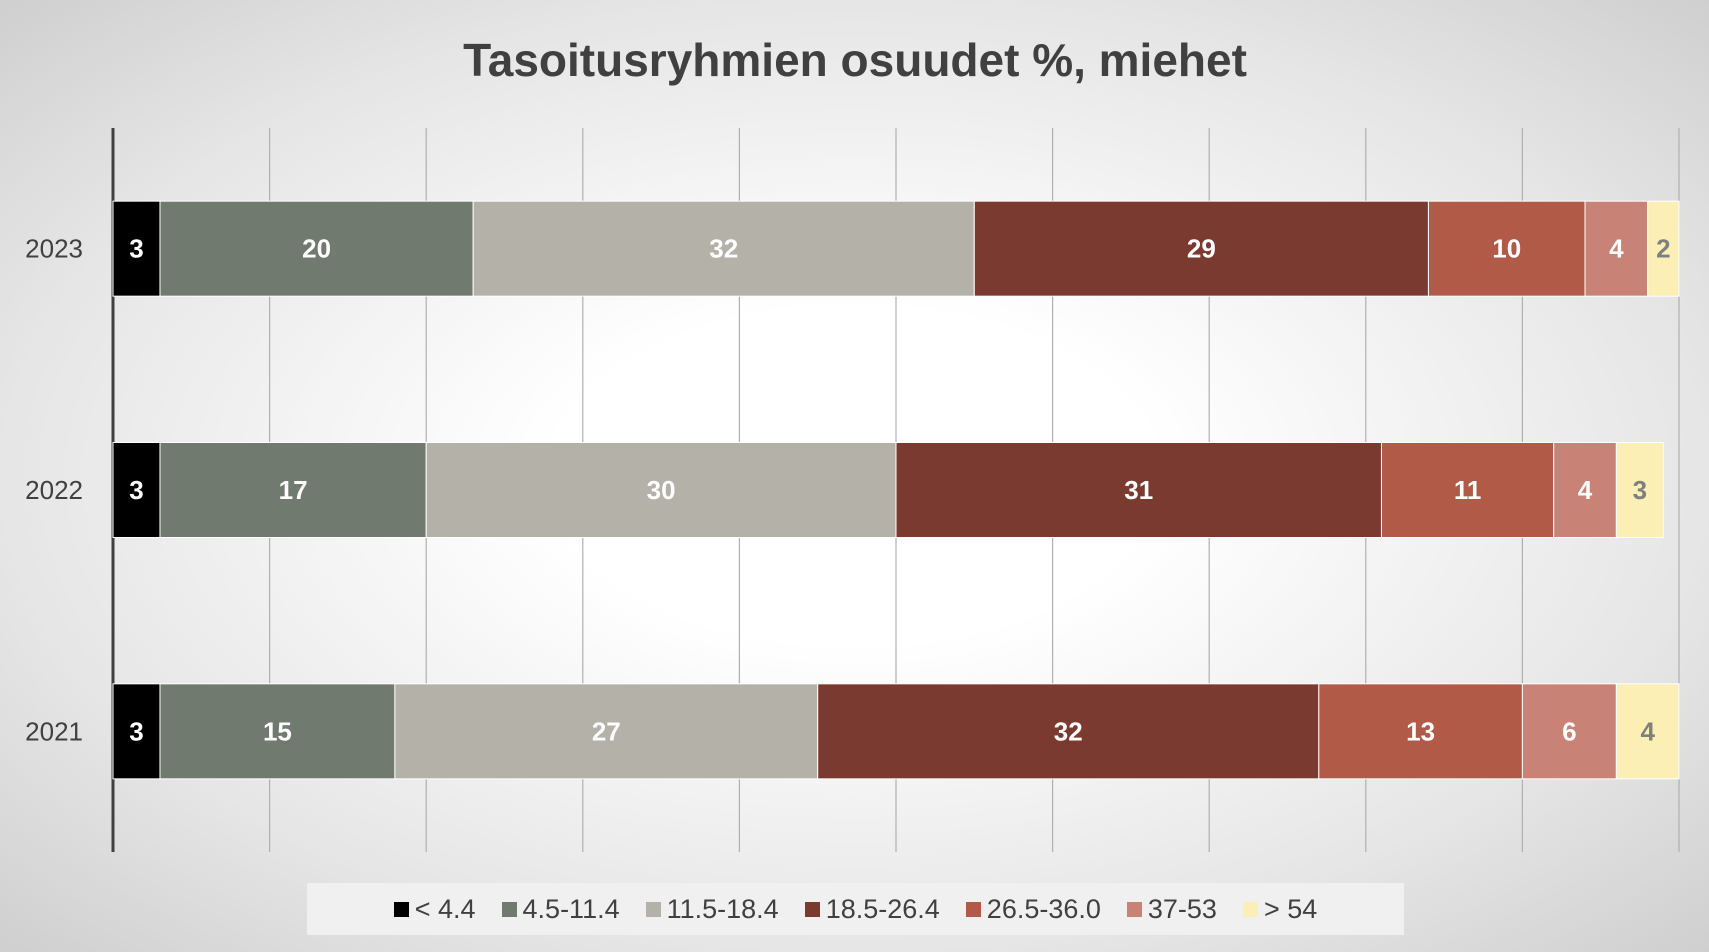 This screenshot has width=1709, height=952. Describe the element at coordinates (54, 249) in the screenshot. I see `y-tick-label: 2023` at that location.